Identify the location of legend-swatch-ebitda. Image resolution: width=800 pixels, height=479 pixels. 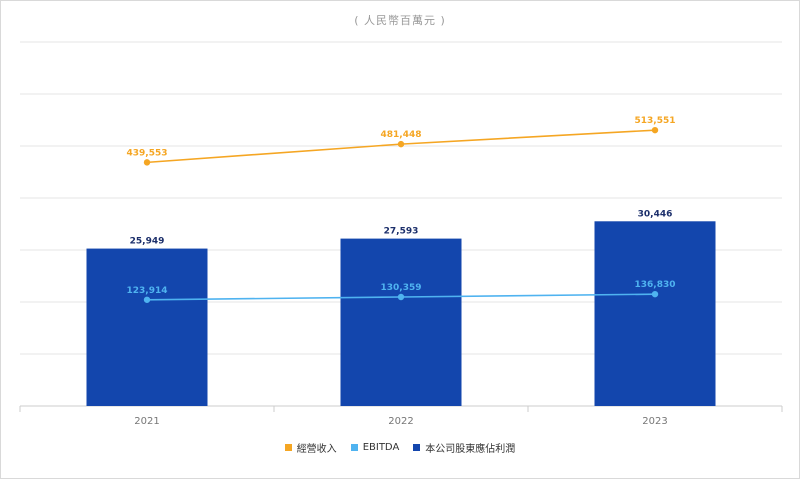
(354, 447).